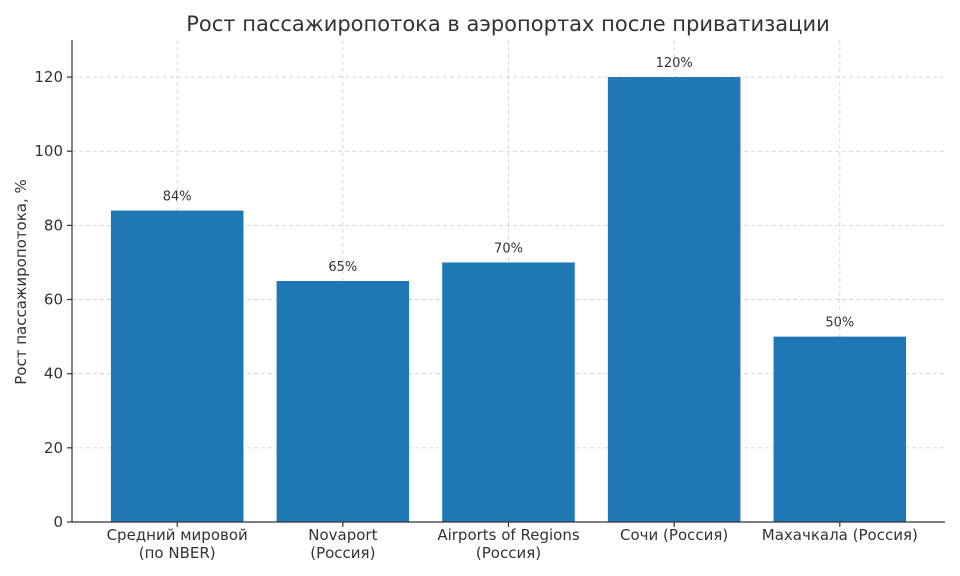 This screenshot has width=960, height=576. I want to click on x-tick-label: Airports of Regions (Россия), so click(508, 544).